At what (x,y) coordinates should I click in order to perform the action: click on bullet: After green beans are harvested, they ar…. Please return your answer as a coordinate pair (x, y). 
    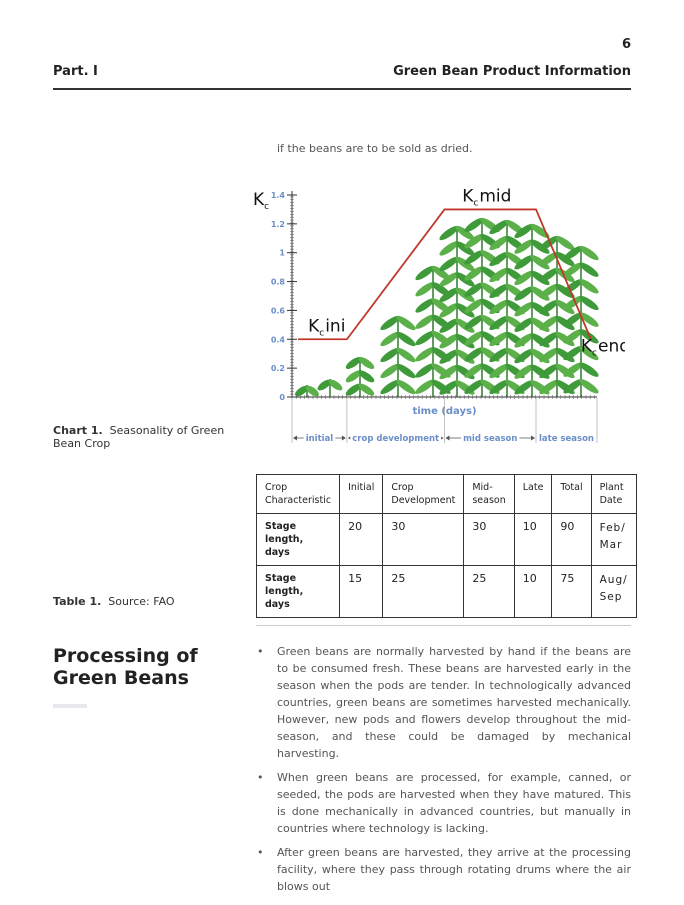
    Looking at the image, I should click on (444, 869).